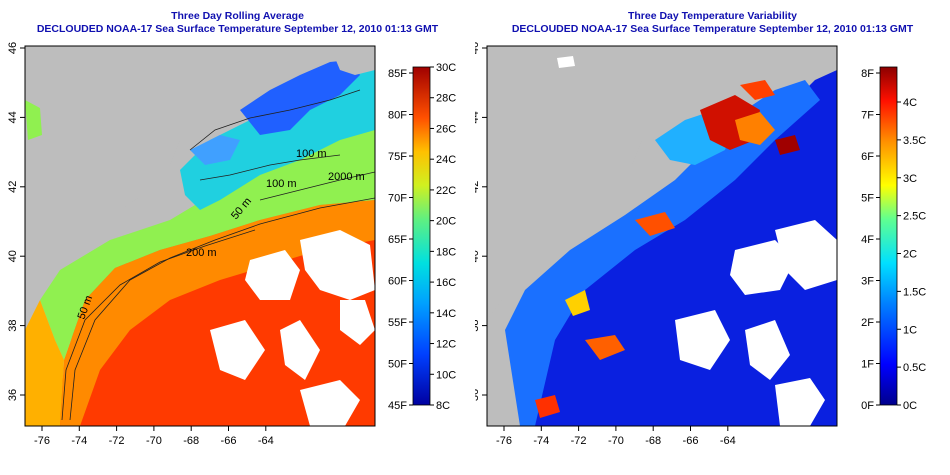 Image resolution: width=950 pixels, height=475 pixels. I want to click on colorbar-c-label: 14C, so click(446, 314).